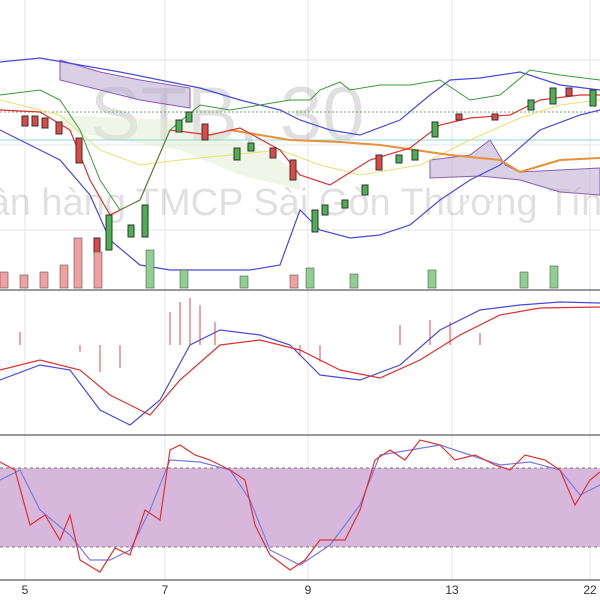 The height and width of the screenshot is (600, 600). I want to click on x-tick-label: 5, so click(25, 590).